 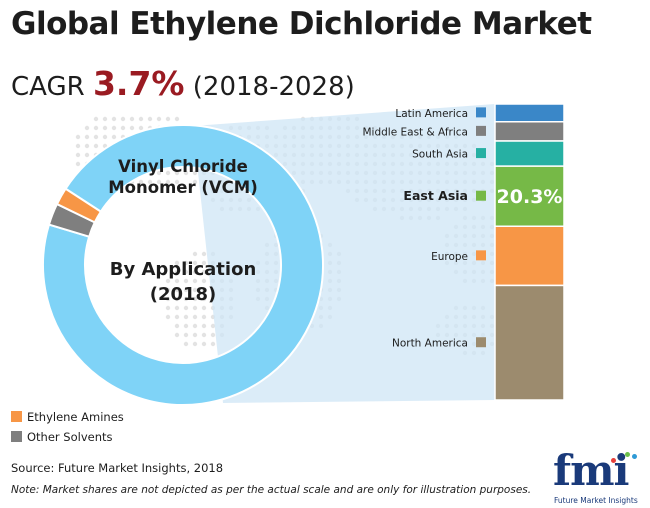 What do you see at coordinates (596, 500) in the screenshot?
I see `logo-subtitle: Future Market Insights` at bounding box center [596, 500].